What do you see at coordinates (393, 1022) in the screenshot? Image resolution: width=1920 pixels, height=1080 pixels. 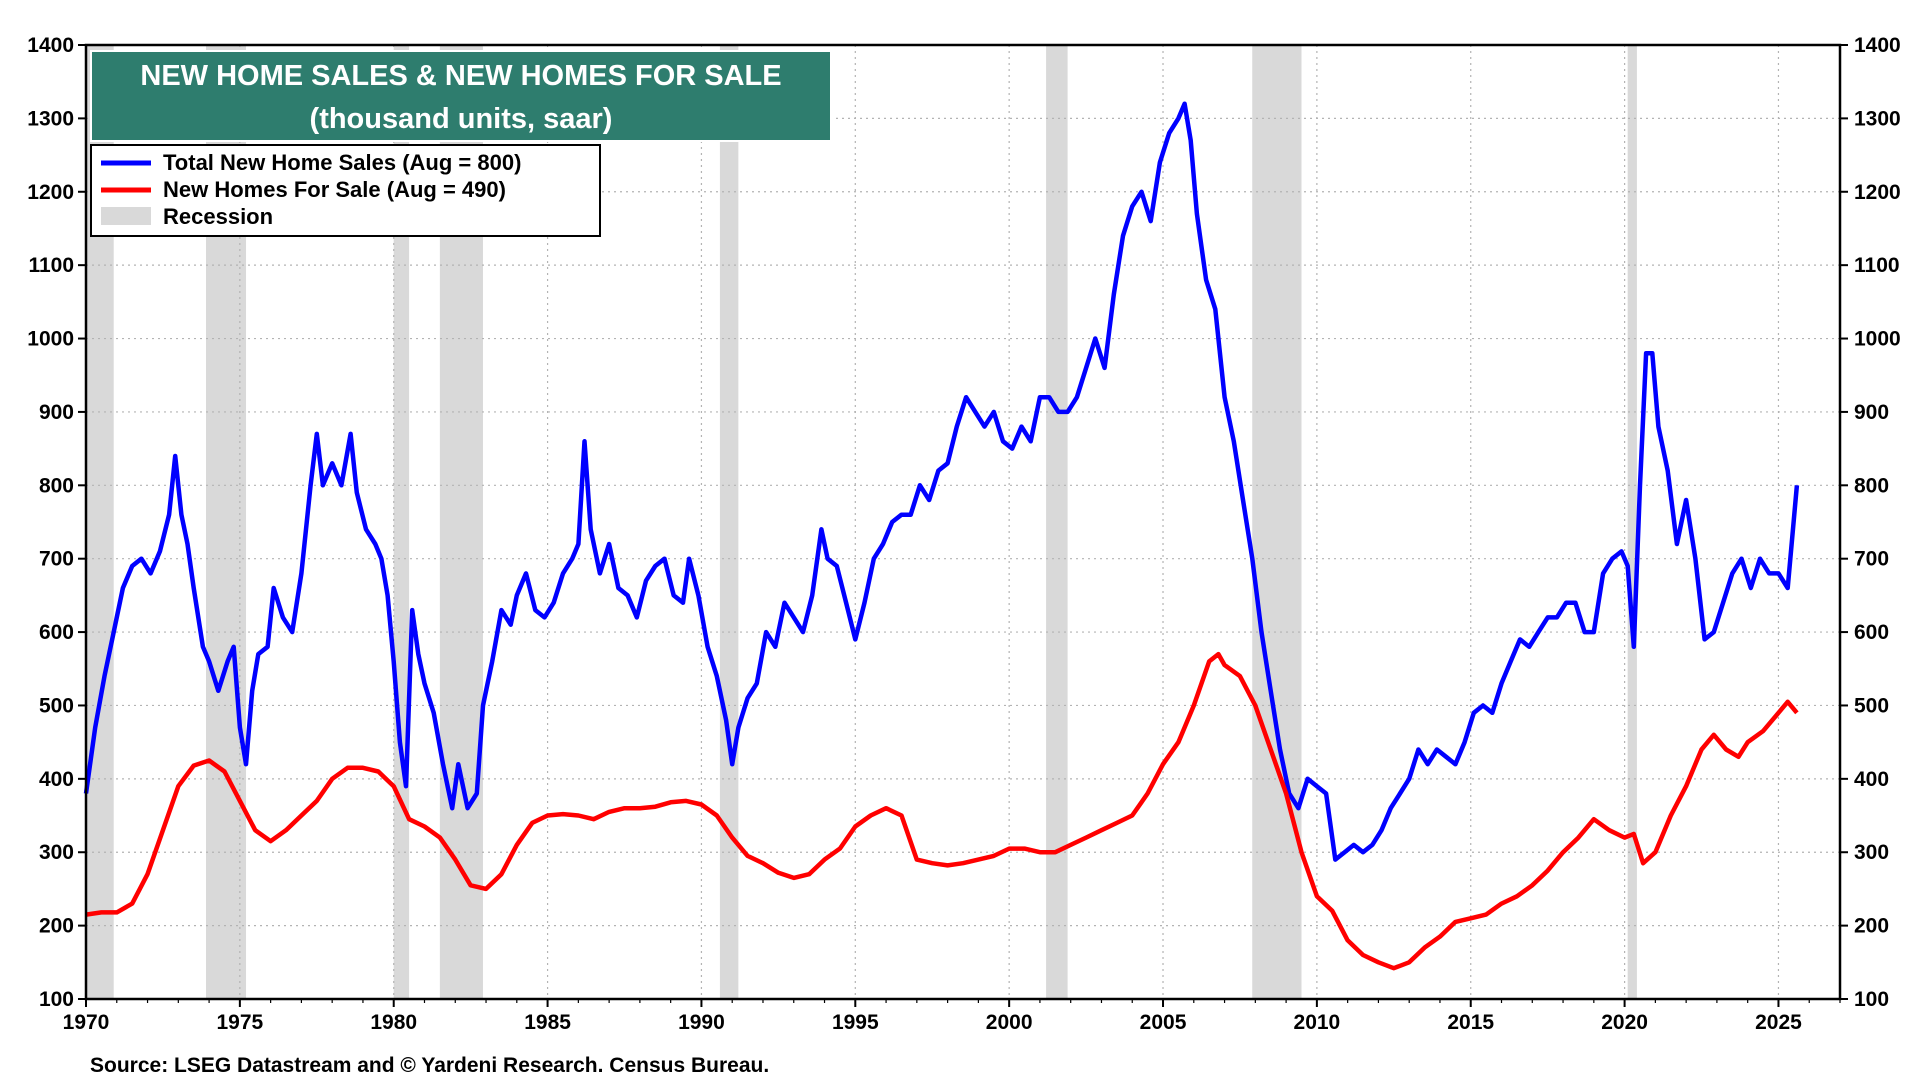 I see `x-tick-label-2: 1980` at bounding box center [393, 1022].